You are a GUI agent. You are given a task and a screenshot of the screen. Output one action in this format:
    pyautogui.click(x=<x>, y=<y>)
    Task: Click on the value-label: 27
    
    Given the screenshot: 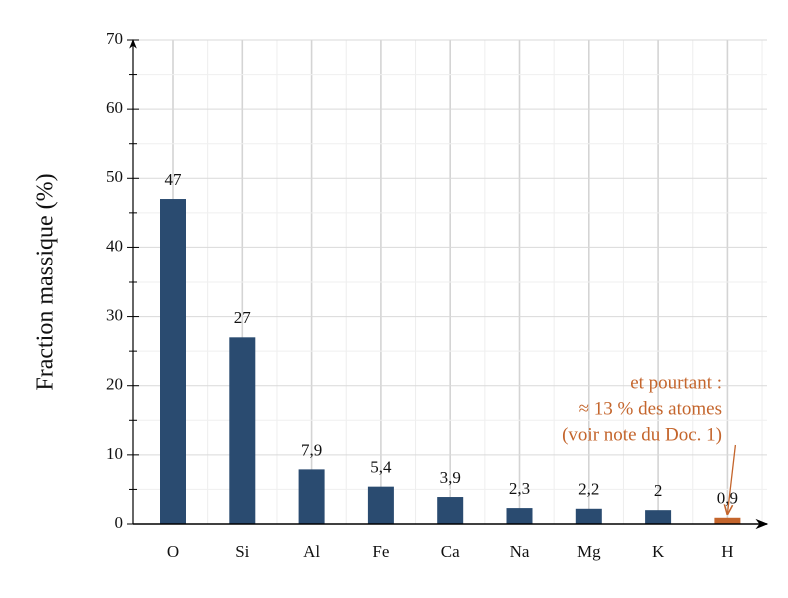 What is the action you would take?
    pyautogui.click(x=243, y=317)
    